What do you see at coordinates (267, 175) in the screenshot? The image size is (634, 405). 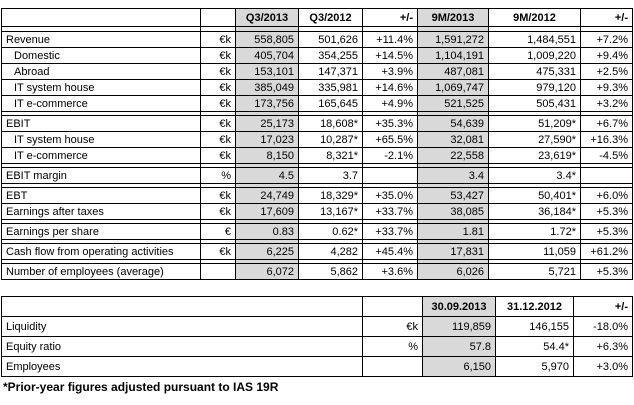 I see `row-value: 4.5` at bounding box center [267, 175].